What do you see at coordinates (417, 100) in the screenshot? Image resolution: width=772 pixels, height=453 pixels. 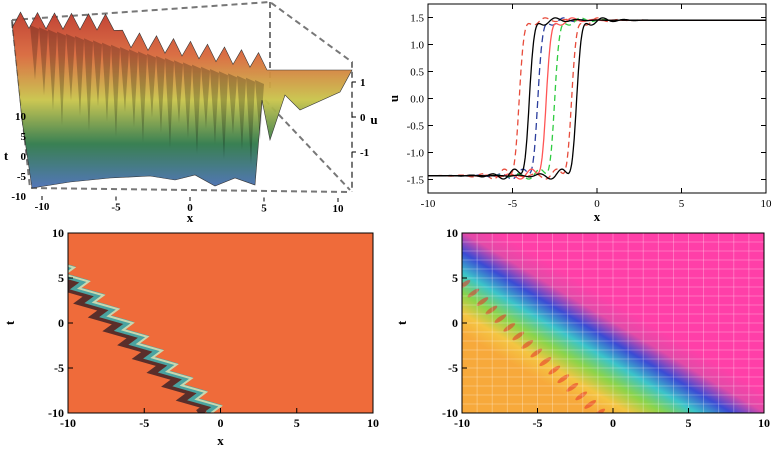 I see `y-tick-label: 0.0` at bounding box center [417, 100].